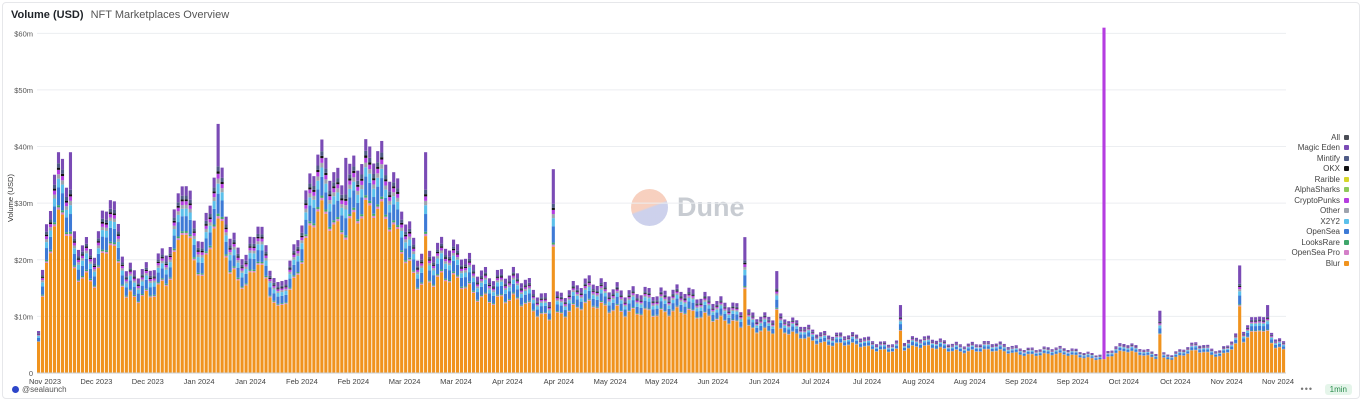 The height and width of the screenshot is (403, 1366). Describe the element at coordinates (1299, 200) in the screenshot. I see `legend-item: CryptoPunks` at that location.